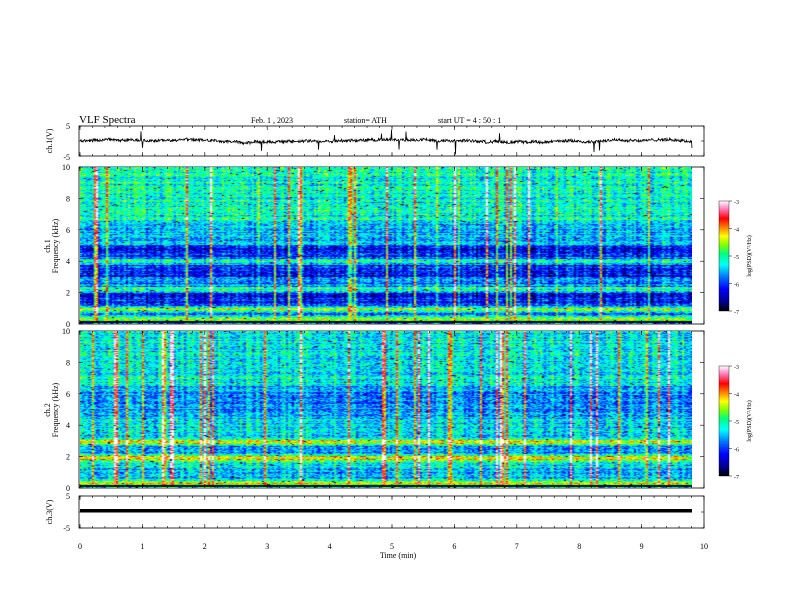  Describe the element at coordinates (579, 546) in the screenshot. I see `x-tick-label: 8` at that location.